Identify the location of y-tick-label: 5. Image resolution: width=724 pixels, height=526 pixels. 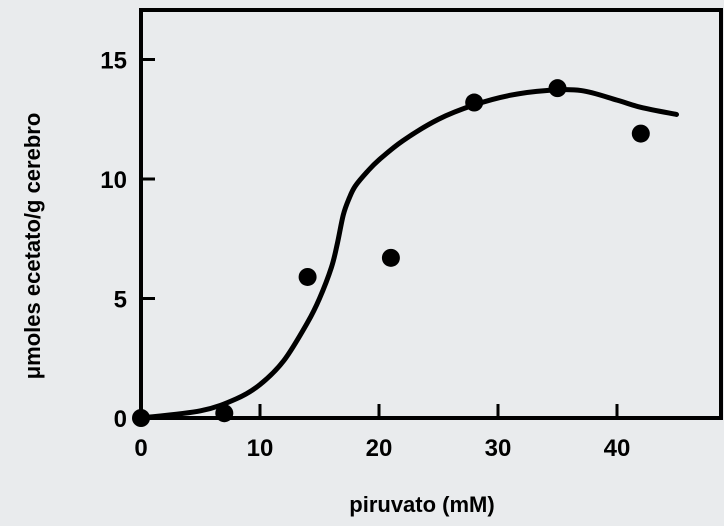
(120, 300).